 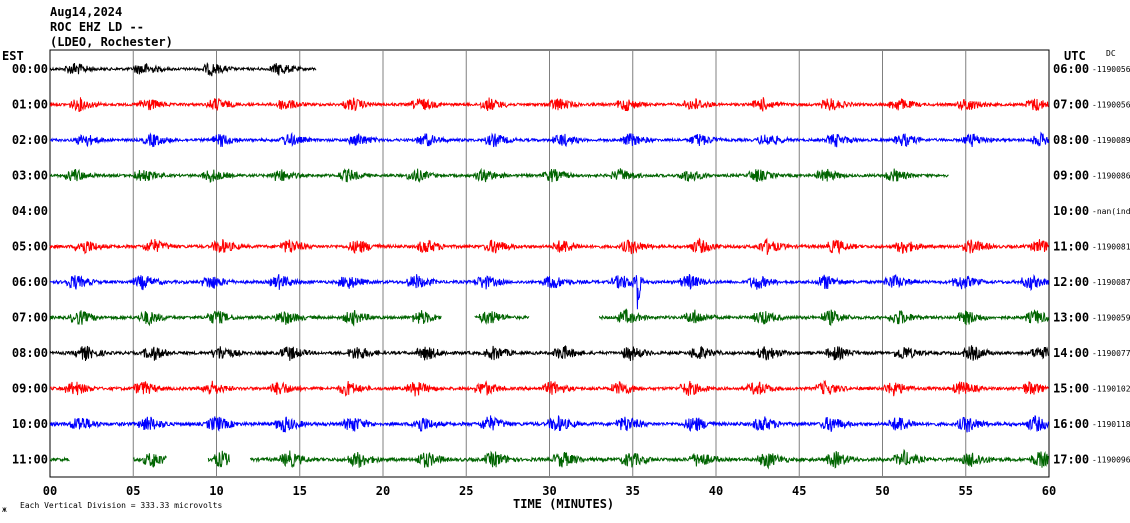 I want to click on dc-value: -1190081, so click(x=1111, y=247).